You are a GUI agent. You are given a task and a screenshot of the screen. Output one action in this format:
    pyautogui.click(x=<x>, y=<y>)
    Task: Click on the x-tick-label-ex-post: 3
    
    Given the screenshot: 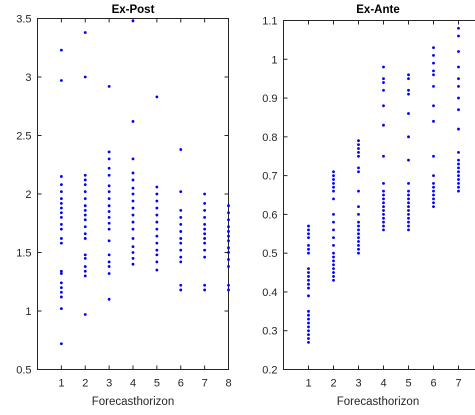 What is the action you would take?
    pyautogui.click(x=109, y=384)
    